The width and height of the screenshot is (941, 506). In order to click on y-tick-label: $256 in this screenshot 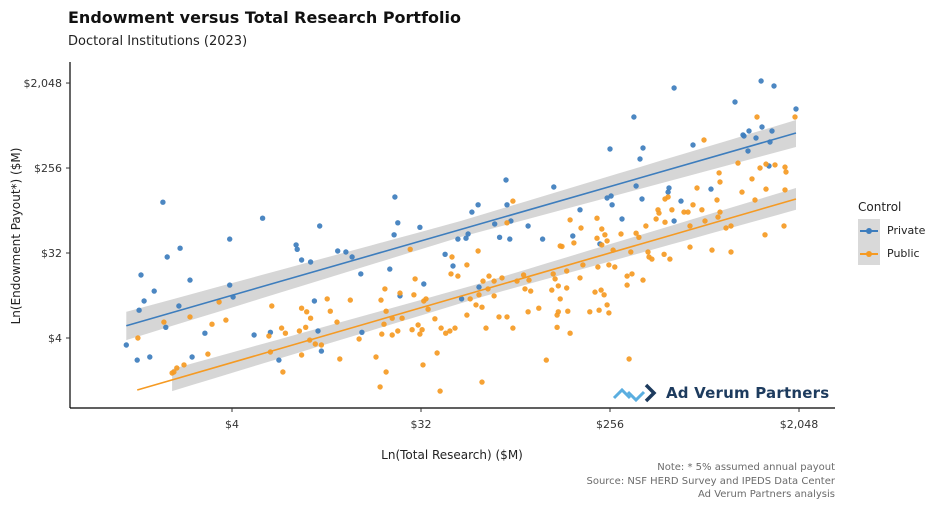, I will do `click(48, 168)`.